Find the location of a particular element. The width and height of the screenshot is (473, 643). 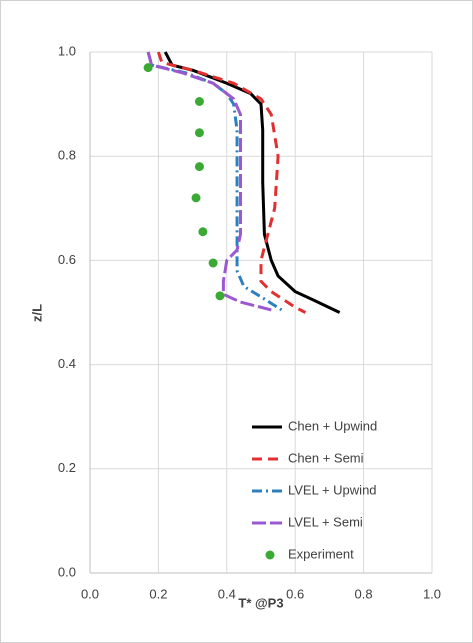

x-axis-title: T* @P3 is located at coordinates (260, 602).